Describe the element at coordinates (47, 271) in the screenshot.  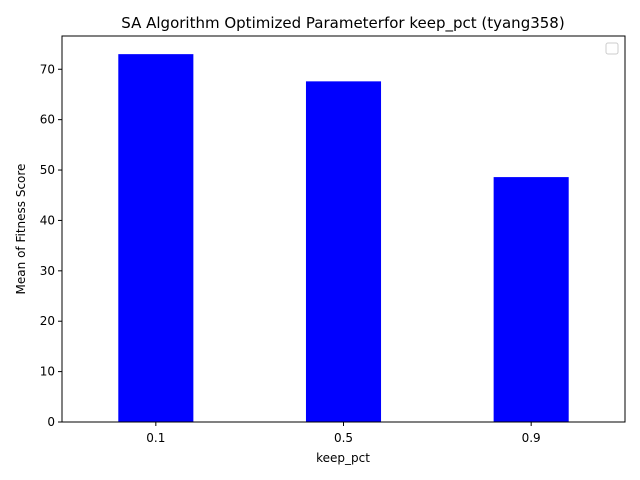
I see `y-tick-label: 30` at that location.